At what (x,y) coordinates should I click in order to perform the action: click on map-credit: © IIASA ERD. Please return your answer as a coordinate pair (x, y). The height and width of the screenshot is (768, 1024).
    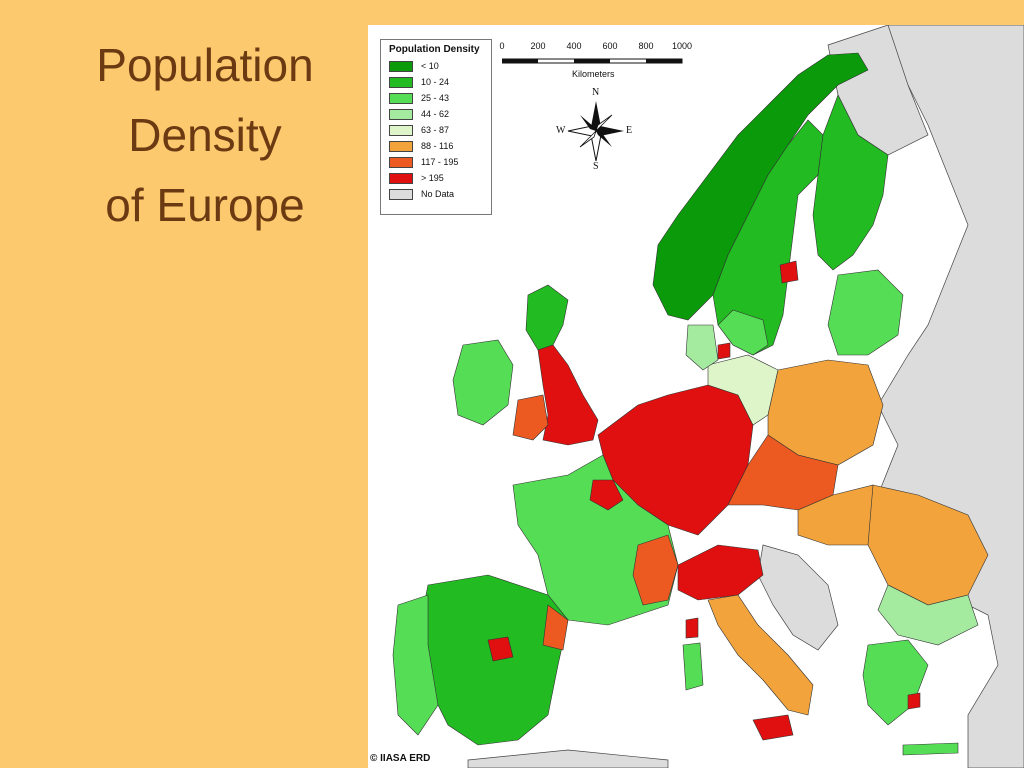
    Looking at the image, I should click on (400, 758).